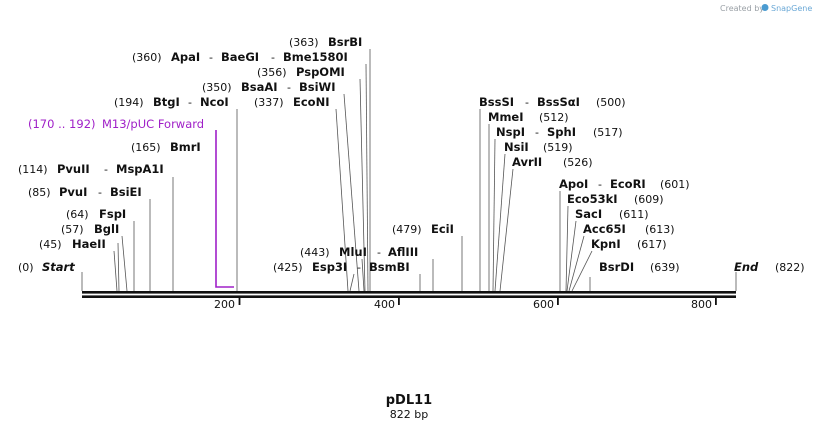  What do you see at coordinates (259, 87) in the screenshot?
I see `enzyme-bsaai: BsaAI` at bounding box center [259, 87].